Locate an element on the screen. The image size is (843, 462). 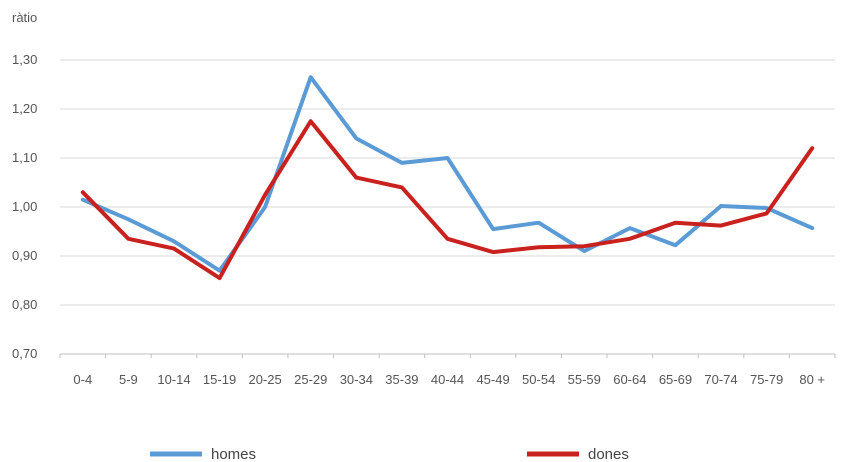
y-tick-label: 1,00 is located at coordinates (24, 206).